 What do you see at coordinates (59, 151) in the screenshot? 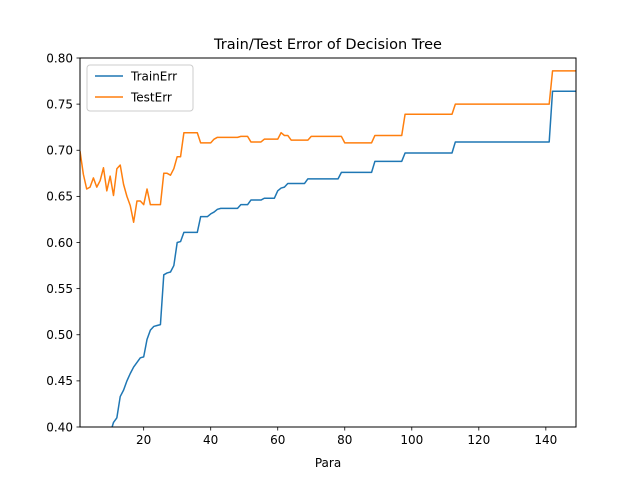
I see `y-tick-label: 0.70` at bounding box center [59, 151].